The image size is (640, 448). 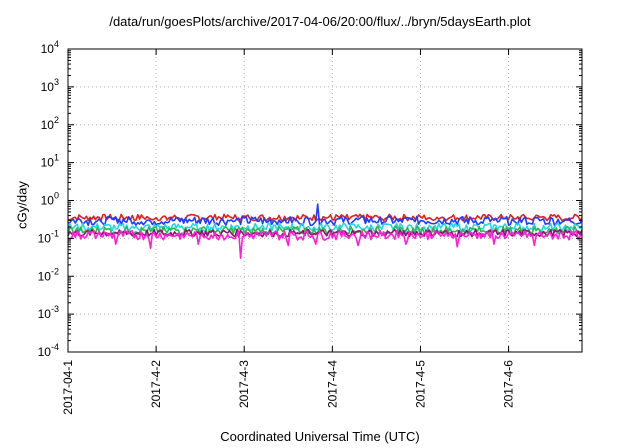 I want to click on x-tick-label: 2017-4-3, so click(x=244, y=384).